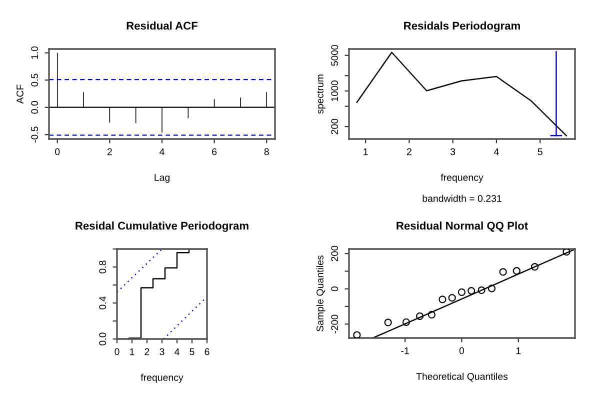 The width and height of the screenshot is (600, 400). Describe the element at coordinates (102, 267) in the screenshot. I see `y-tick-label: 0.8` at that location.